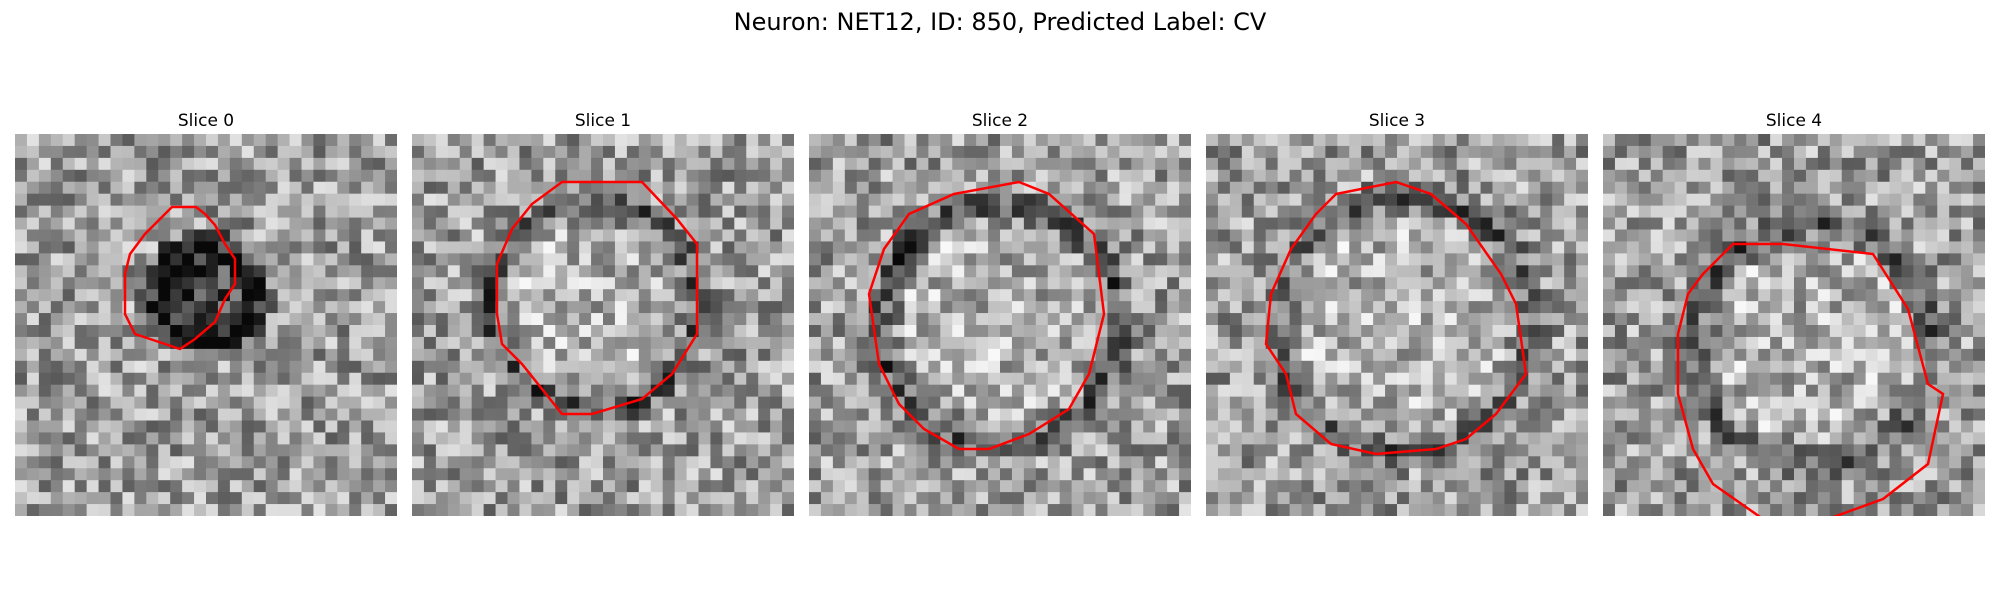  I want to click on slice-panel-0: Slice 0, so click(206, 312).